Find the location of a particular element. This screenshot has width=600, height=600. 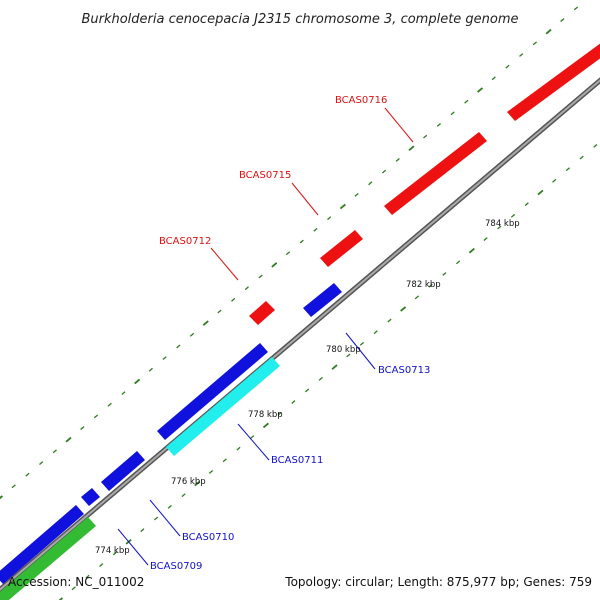

gene-label-bcas0710: BCAS0710 is located at coordinates (208, 537).